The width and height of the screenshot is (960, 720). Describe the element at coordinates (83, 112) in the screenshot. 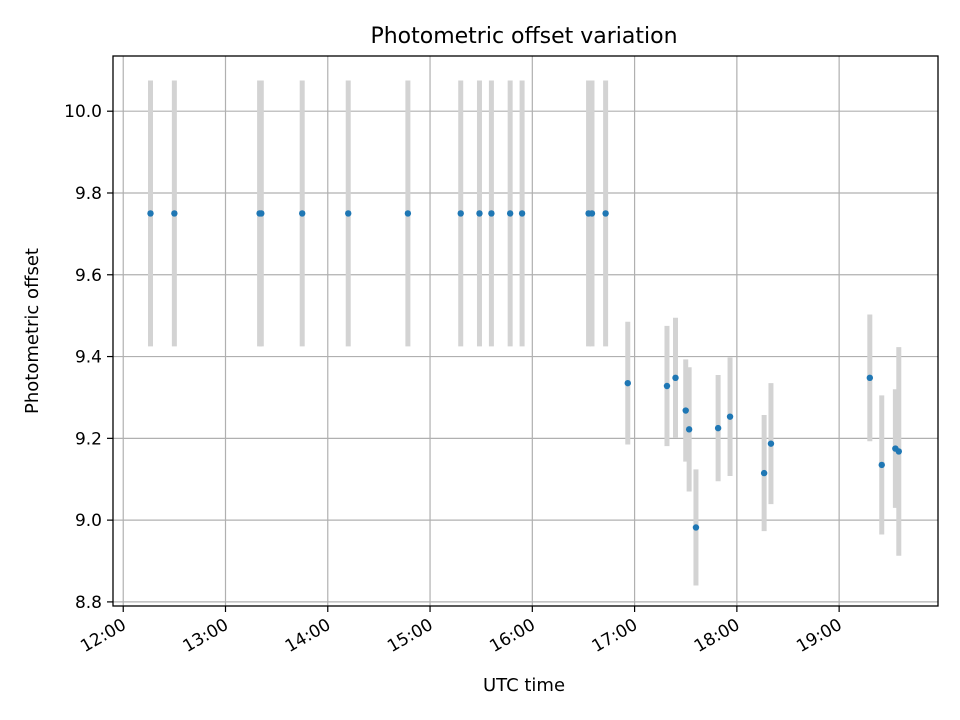

I see `y-tick-label: 10.0` at that location.